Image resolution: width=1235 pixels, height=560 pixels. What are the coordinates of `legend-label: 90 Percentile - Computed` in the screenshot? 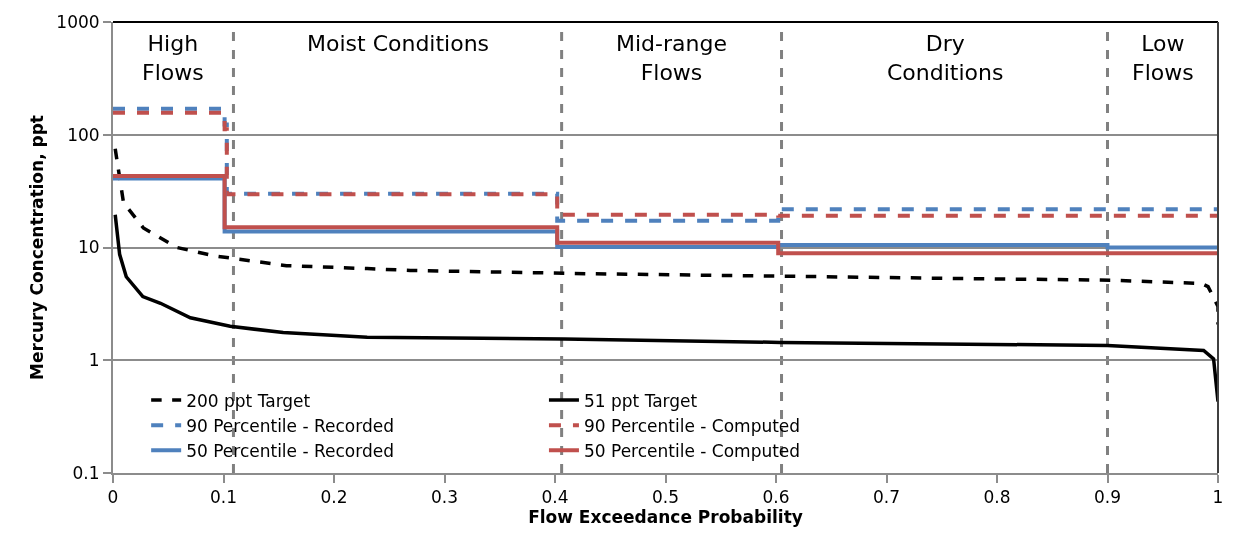 It's located at (692, 425).